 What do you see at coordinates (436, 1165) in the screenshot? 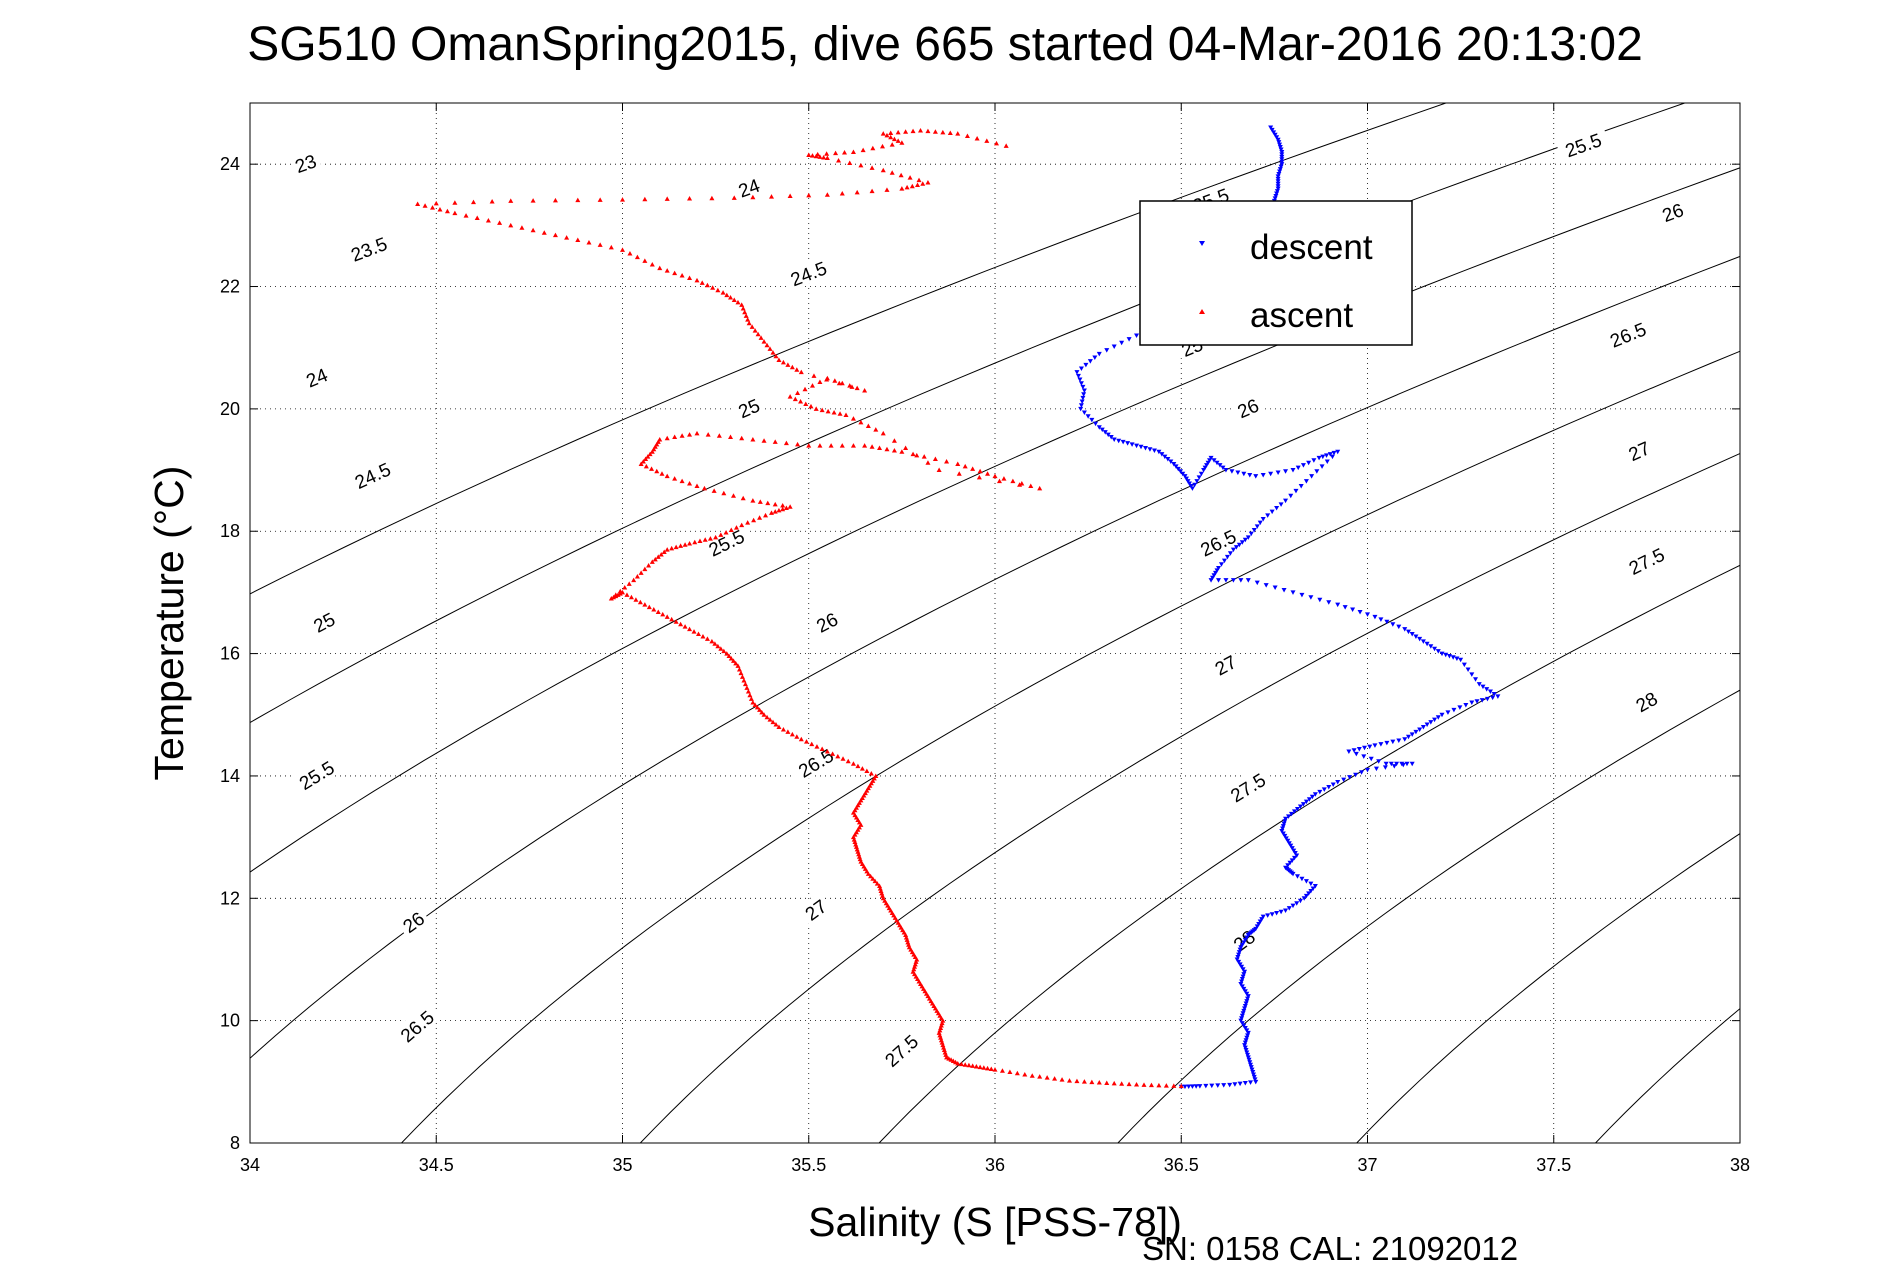
I see `x-tick-label: 34.5` at bounding box center [436, 1165].